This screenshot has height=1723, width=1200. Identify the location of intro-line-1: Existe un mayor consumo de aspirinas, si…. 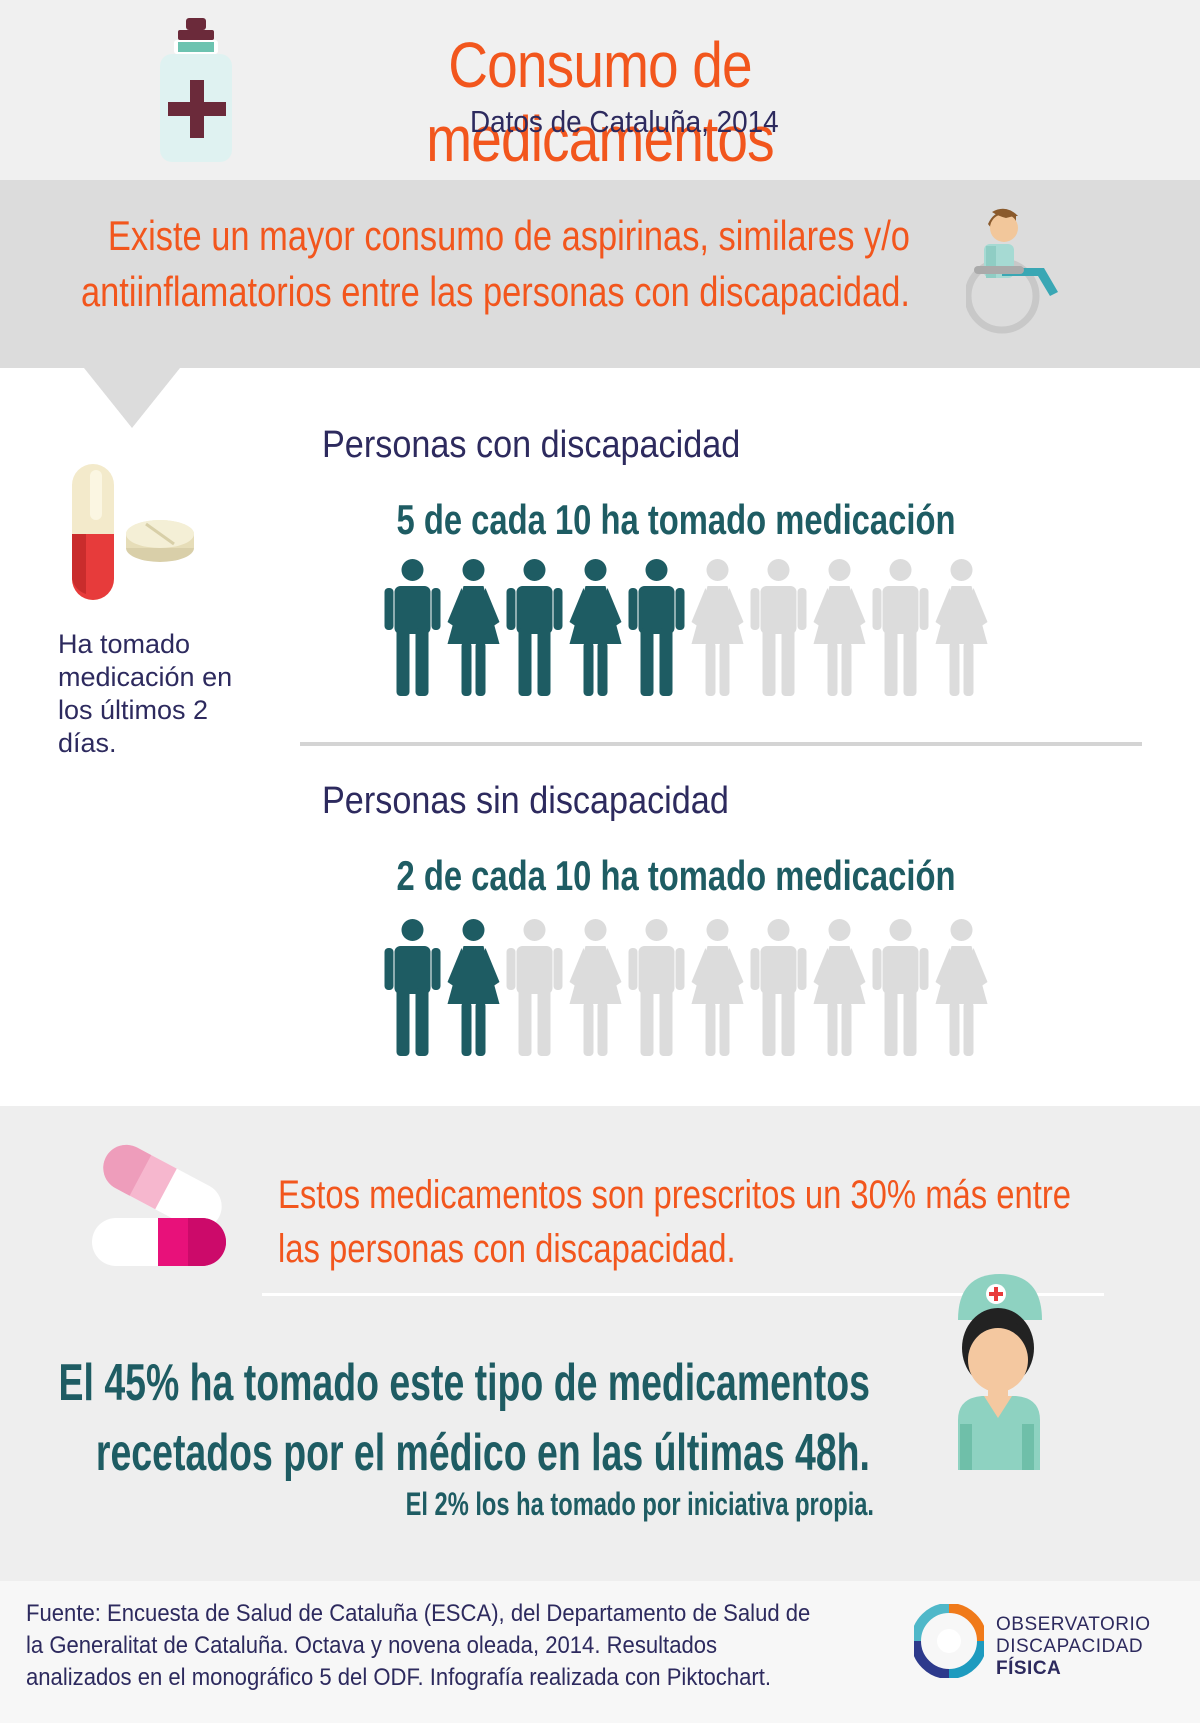
(508, 235).